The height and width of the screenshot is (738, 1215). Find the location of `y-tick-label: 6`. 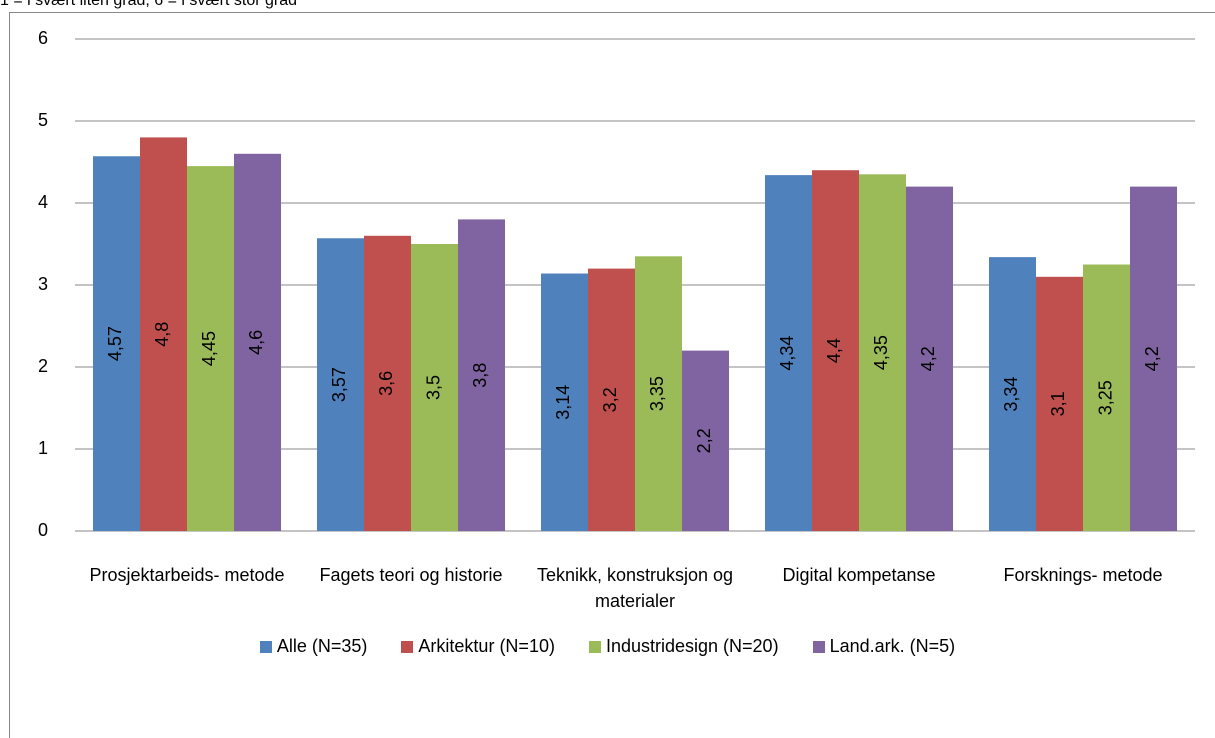

y-tick-label: 6 is located at coordinates (43, 38).